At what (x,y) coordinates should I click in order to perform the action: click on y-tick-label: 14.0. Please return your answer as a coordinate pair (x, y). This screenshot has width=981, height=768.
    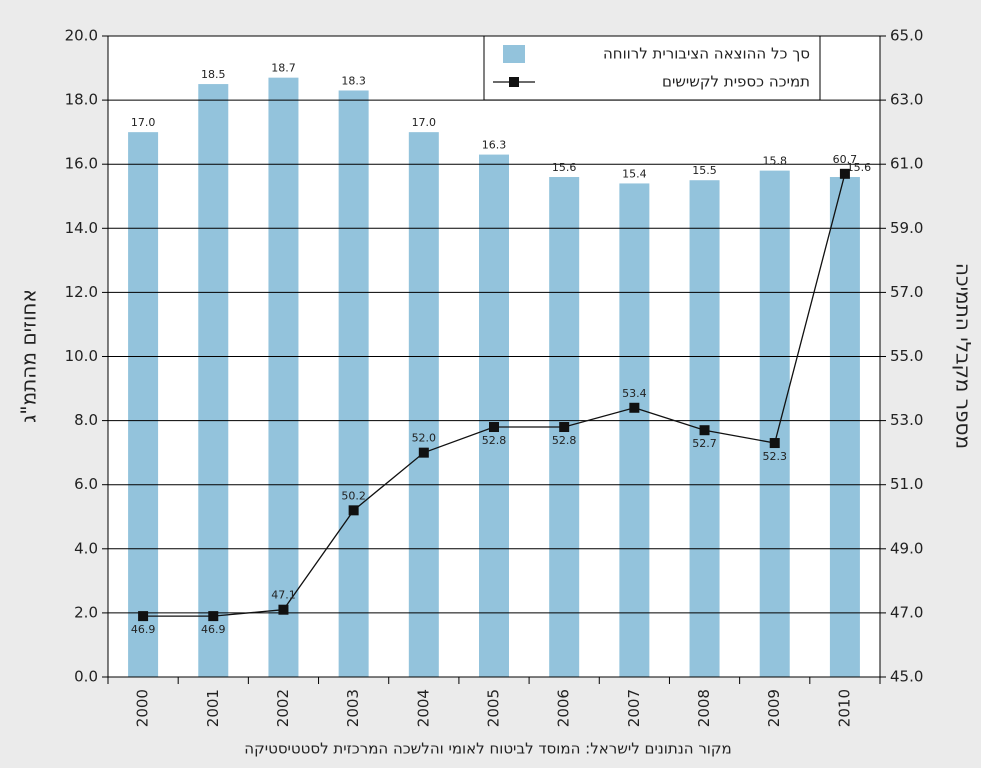
    Looking at the image, I should click on (81, 228).